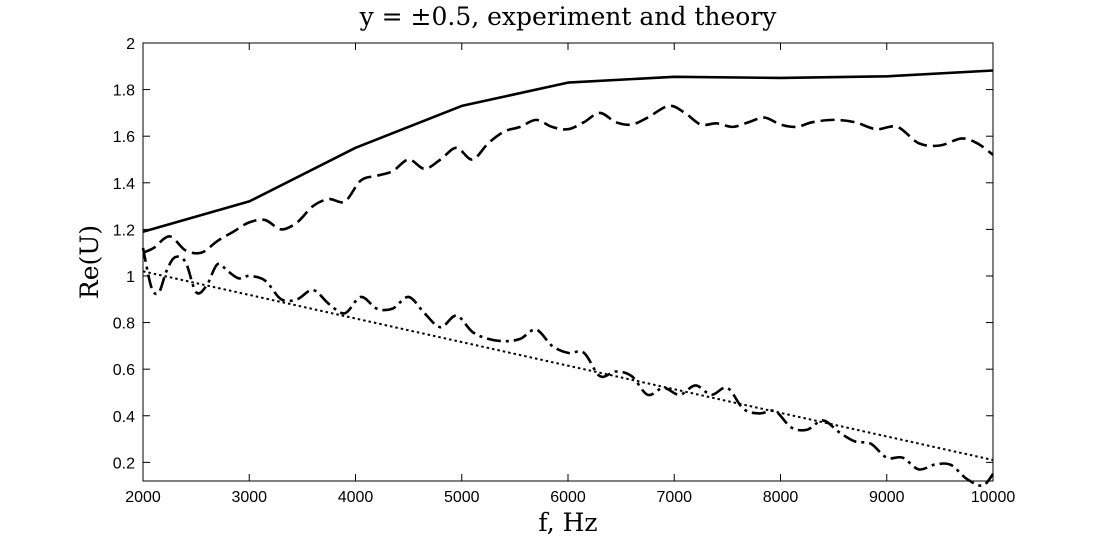 Image resolution: width=1098 pixels, height=544 pixels. Describe the element at coordinates (130, 277) in the screenshot. I see `y-tick-label: 1` at that location.